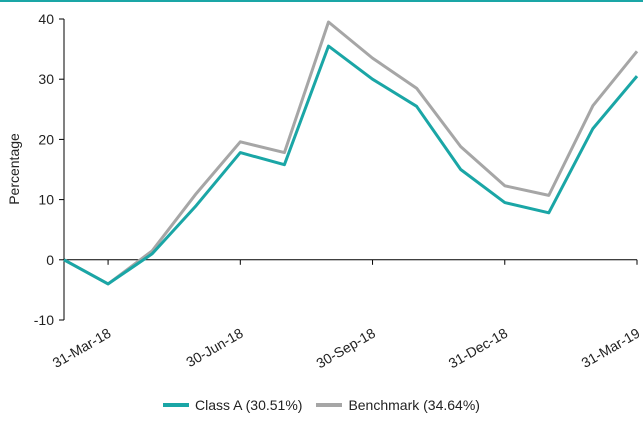  I want to click on y-tick-label: 40, so click(46, 19).